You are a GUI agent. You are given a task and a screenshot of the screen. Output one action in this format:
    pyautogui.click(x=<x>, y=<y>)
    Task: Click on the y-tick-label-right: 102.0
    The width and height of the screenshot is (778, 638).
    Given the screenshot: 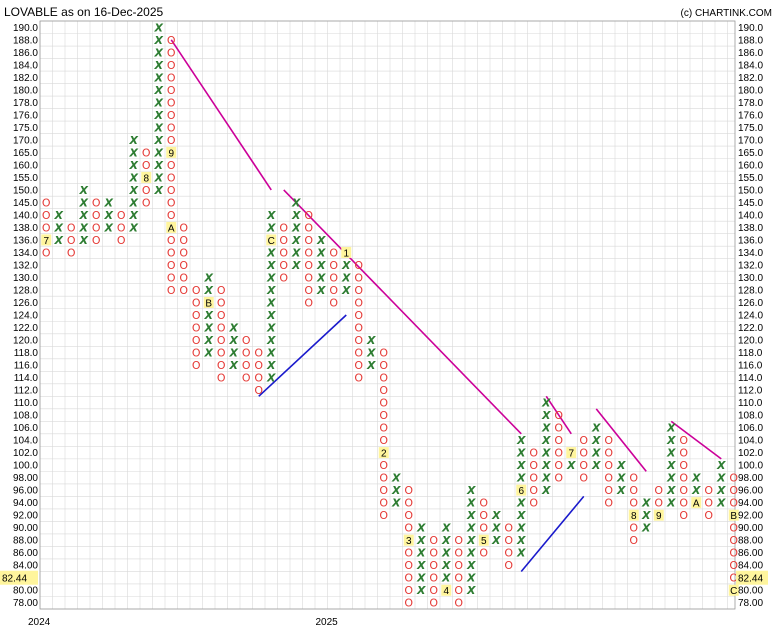 What is the action you would take?
    pyautogui.click(x=750, y=453)
    